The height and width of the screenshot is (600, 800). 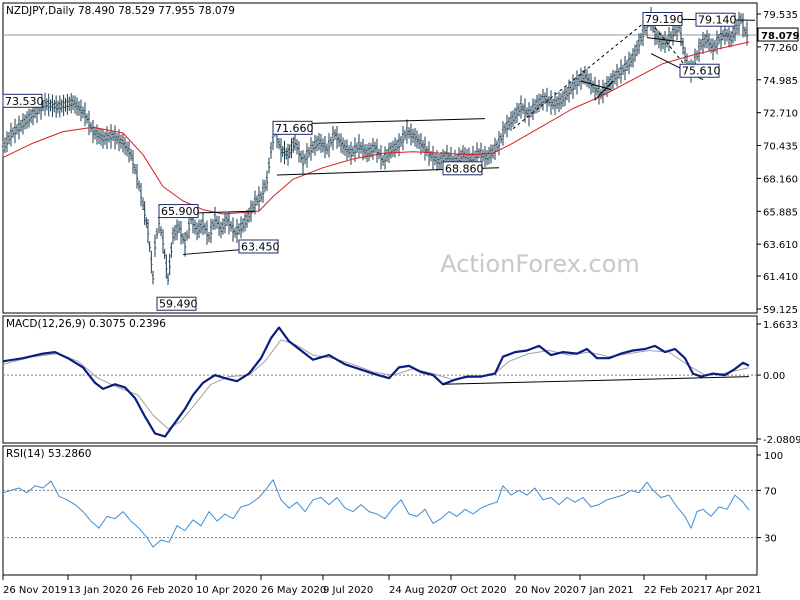 What do you see at coordinates (770, 539) in the screenshot?
I see `rsi-axis-tick-label: 30` at bounding box center [770, 539].